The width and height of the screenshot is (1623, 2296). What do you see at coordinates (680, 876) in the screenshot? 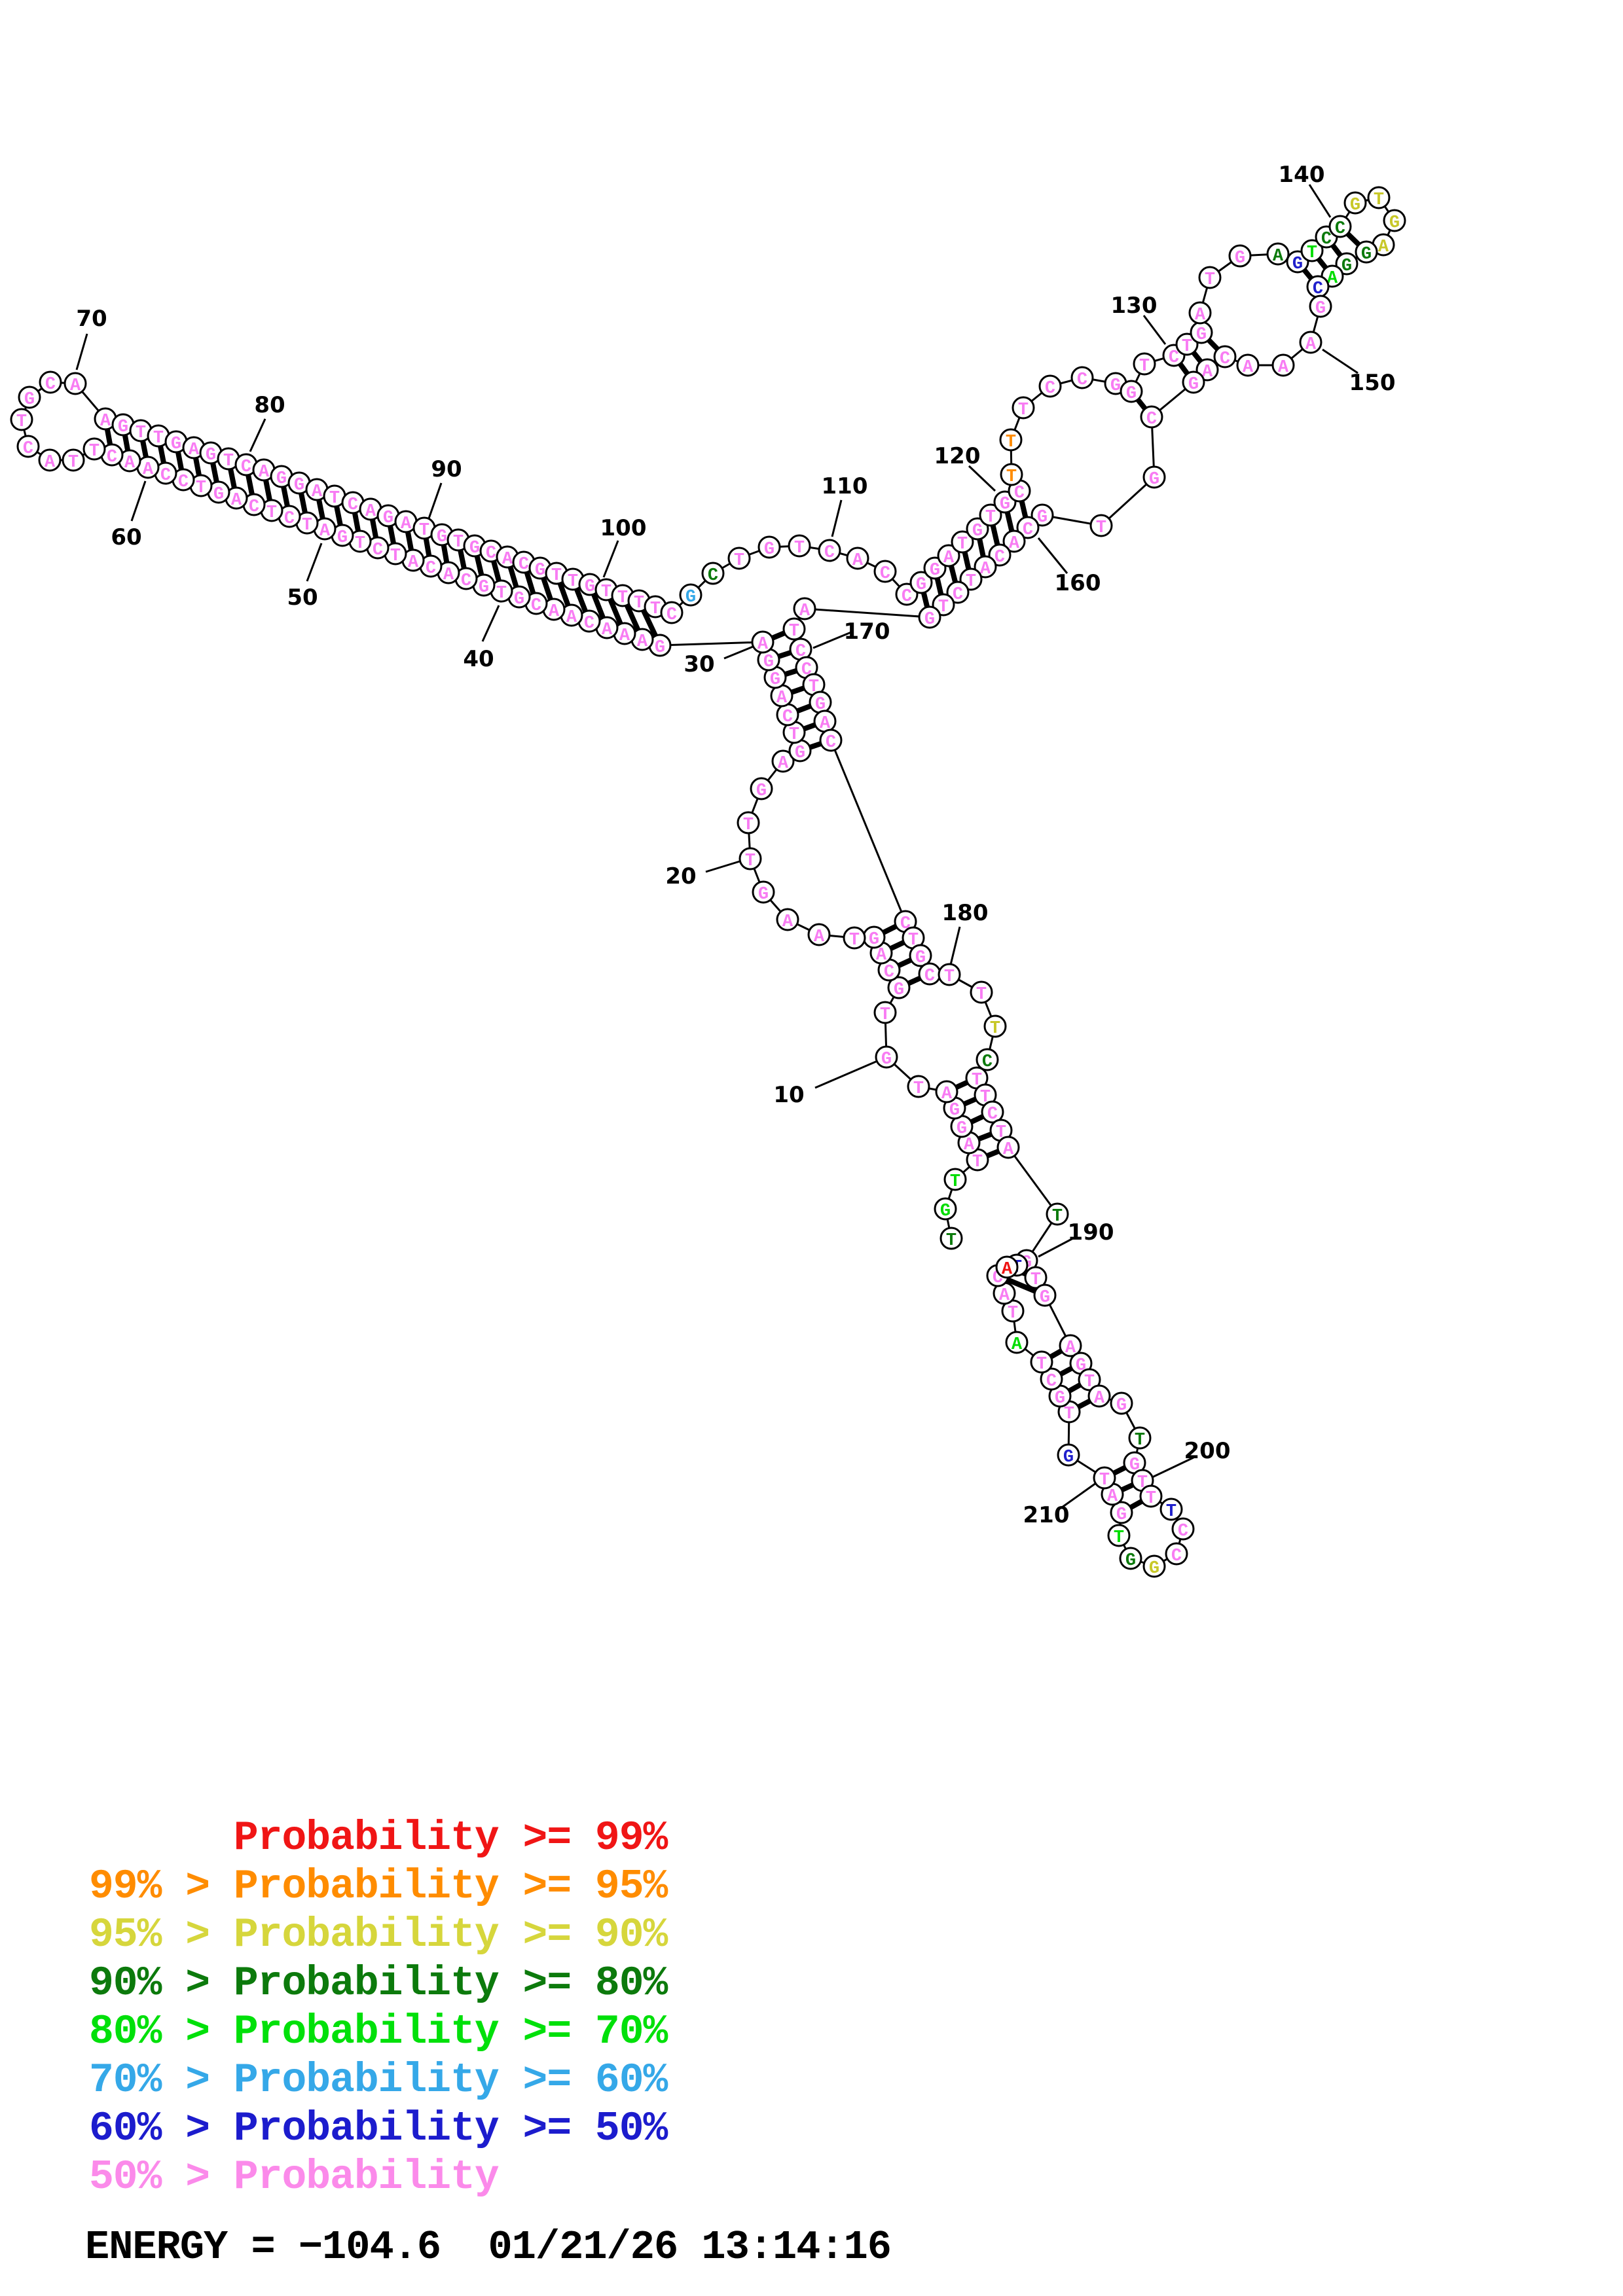
I see `position-label: 20` at bounding box center [680, 876].